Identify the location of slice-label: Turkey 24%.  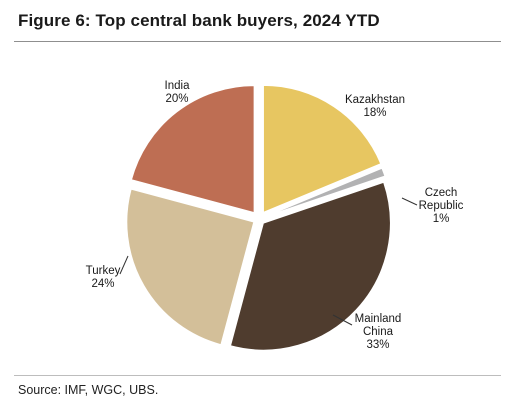
(103, 277).